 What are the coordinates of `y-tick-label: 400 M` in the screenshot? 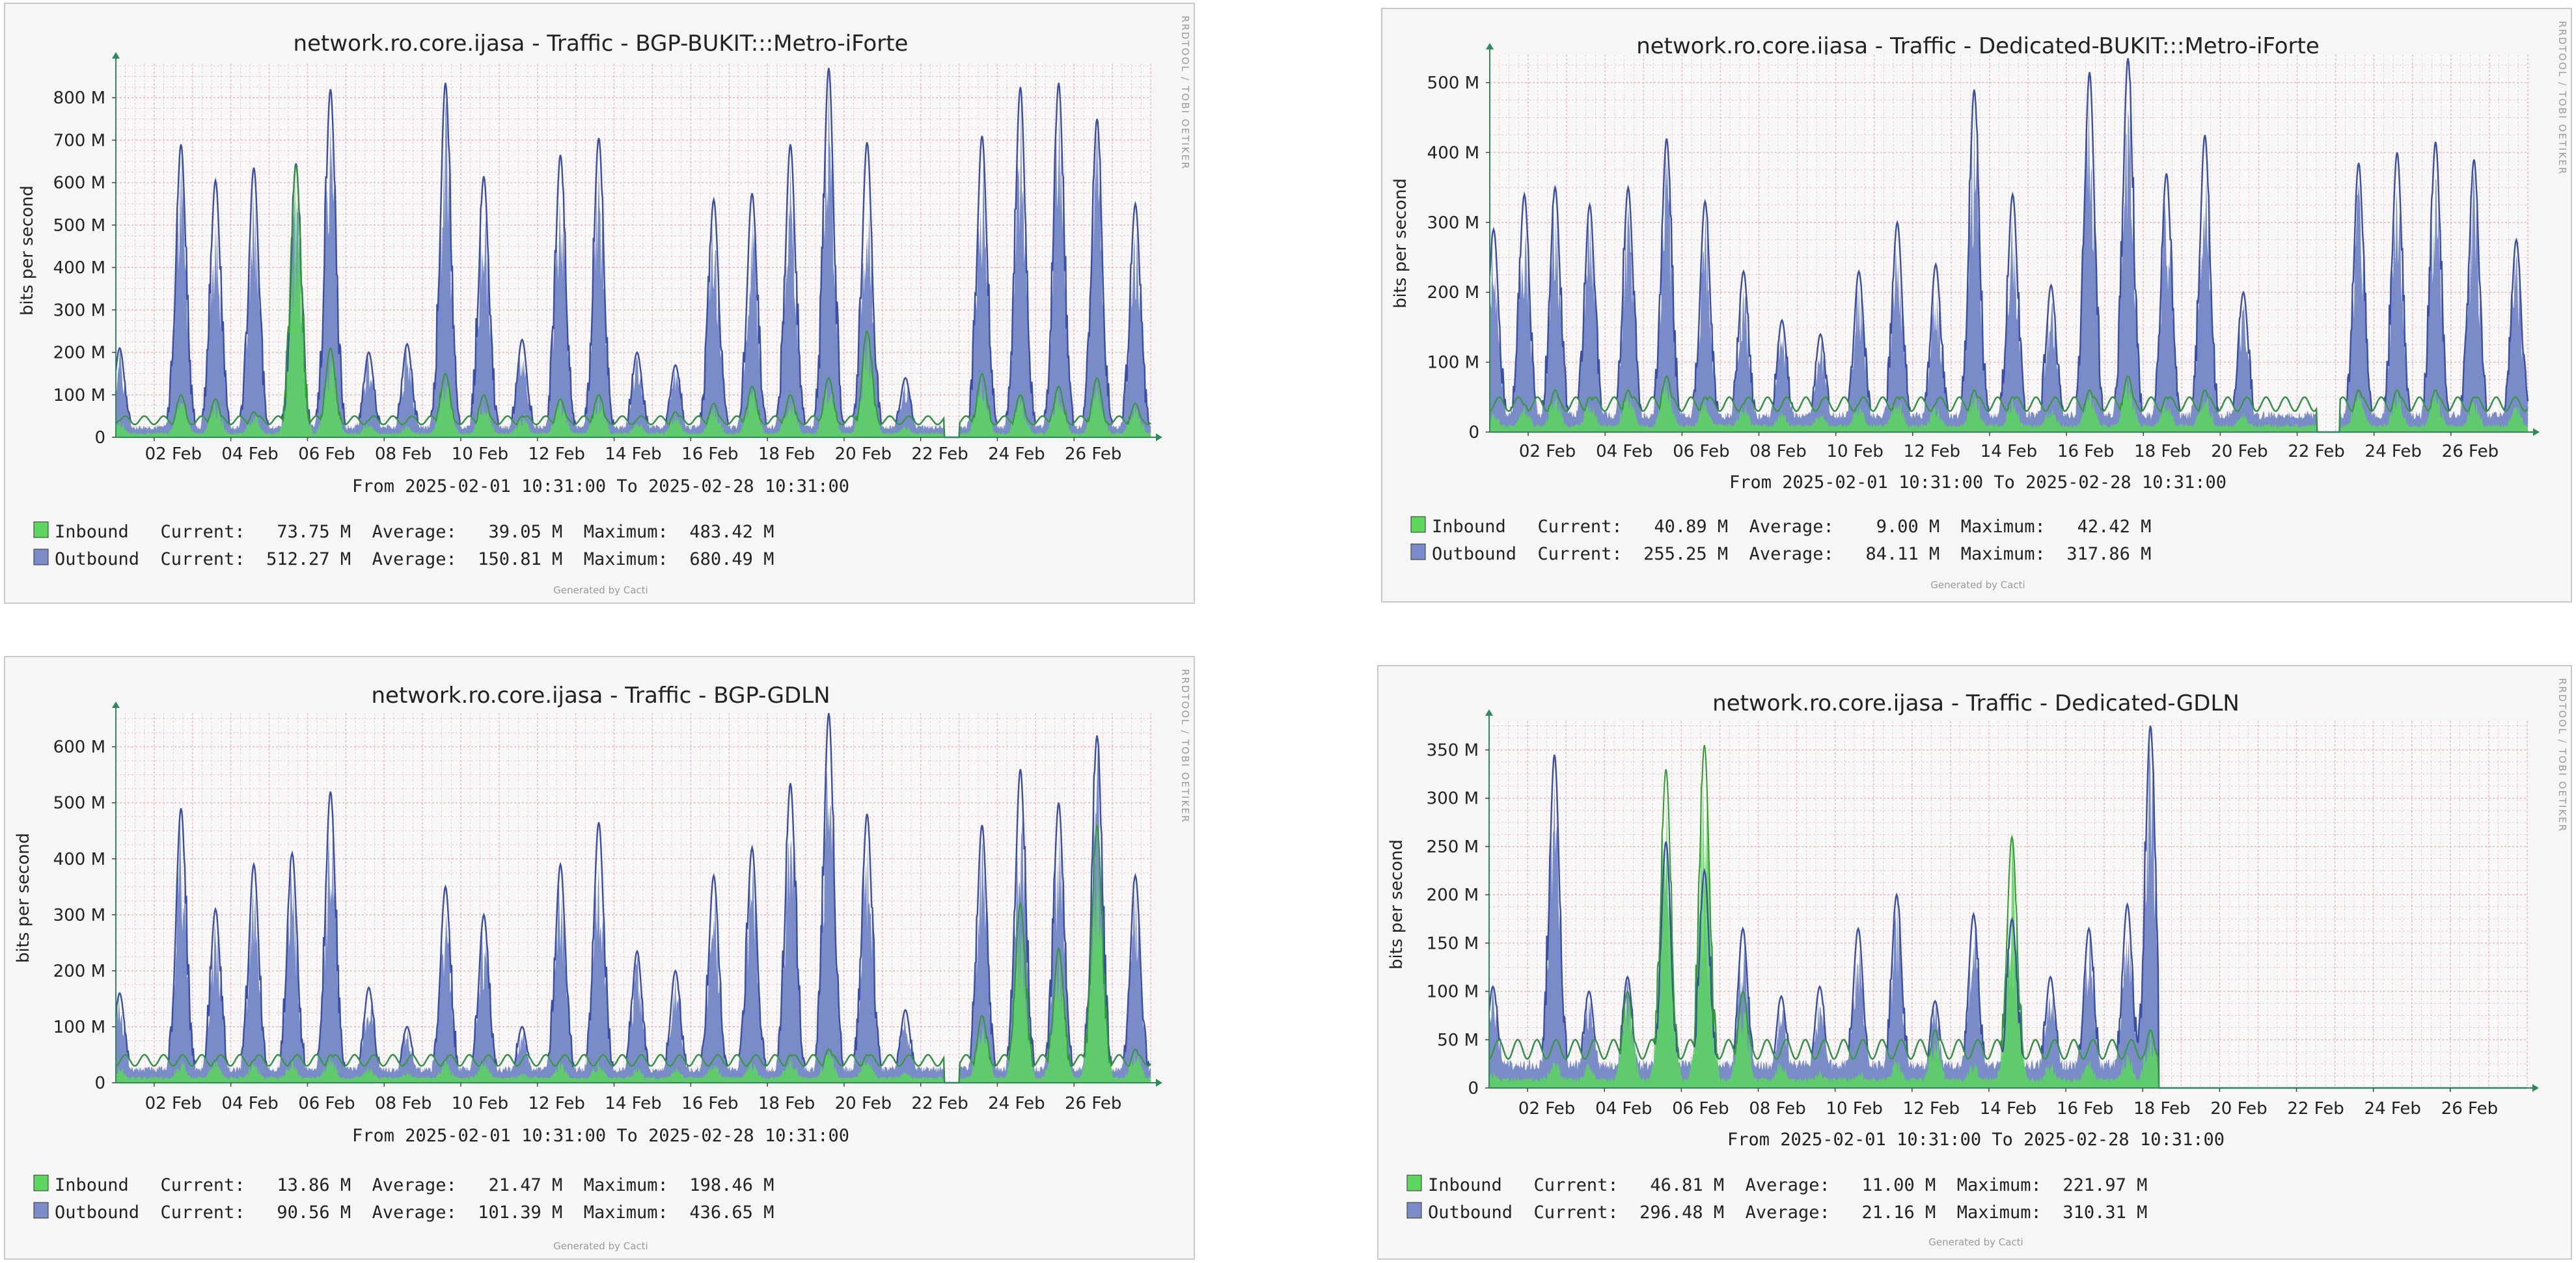 It's located at (1453, 153).